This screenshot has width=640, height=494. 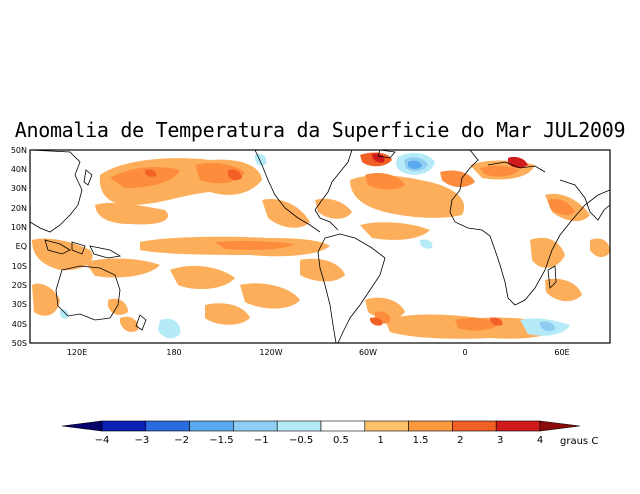 What do you see at coordinates (421, 440) in the screenshot?
I see `colorbar-tick-label: 1.5` at bounding box center [421, 440].